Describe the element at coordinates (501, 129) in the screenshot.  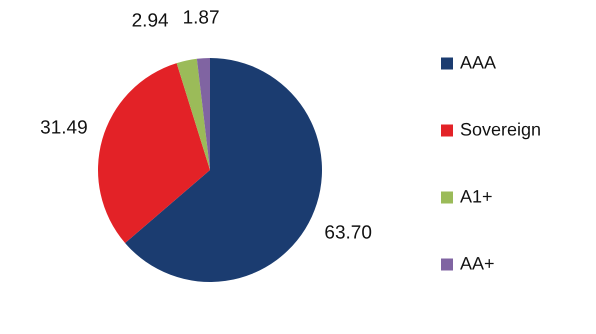
I see `legend-label: Sovereign` at that location.